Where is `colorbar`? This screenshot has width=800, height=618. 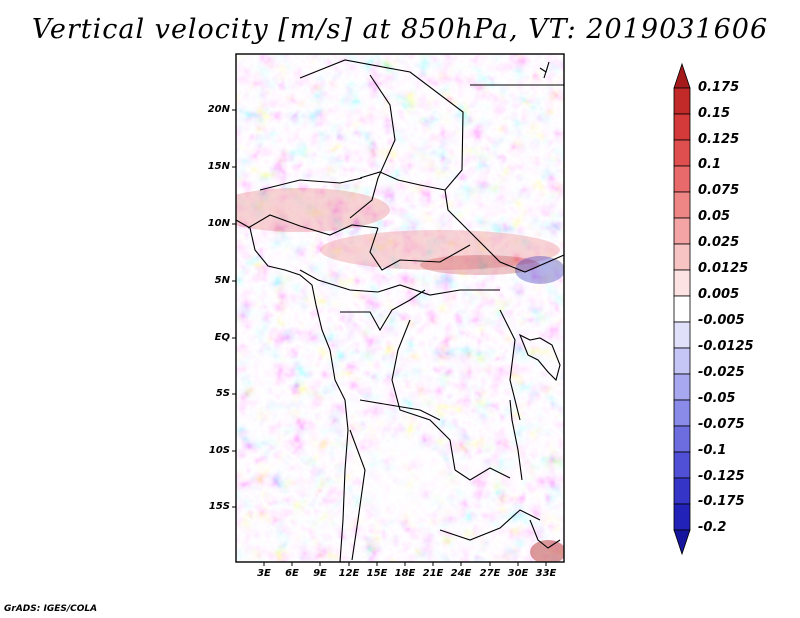
colorbar is located at coordinates (682, 309).